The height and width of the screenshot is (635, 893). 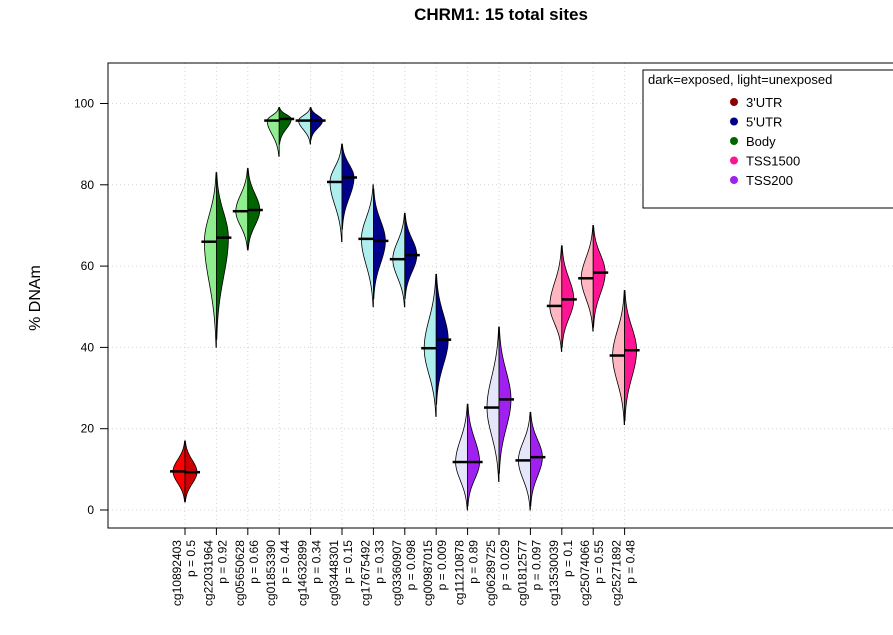 What do you see at coordinates (88, 347) in the screenshot?
I see `y-tick-label: 40` at bounding box center [88, 347].